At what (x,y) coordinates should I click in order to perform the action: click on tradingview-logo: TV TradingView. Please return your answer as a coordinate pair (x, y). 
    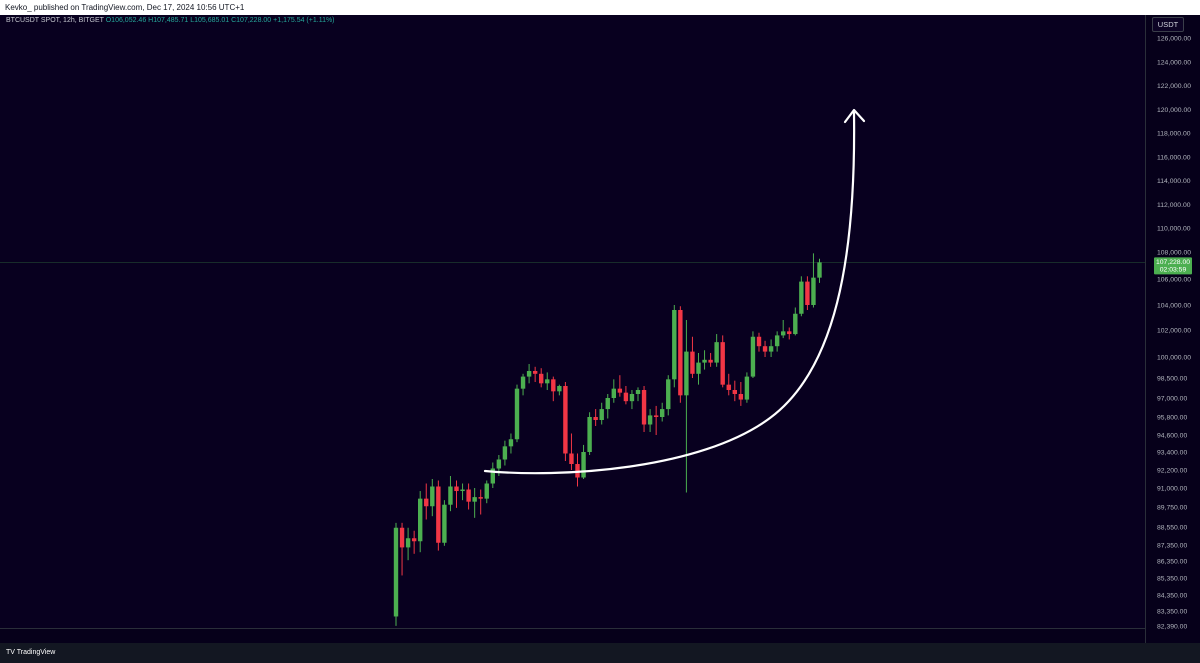
    Looking at the image, I should click on (30, 652).